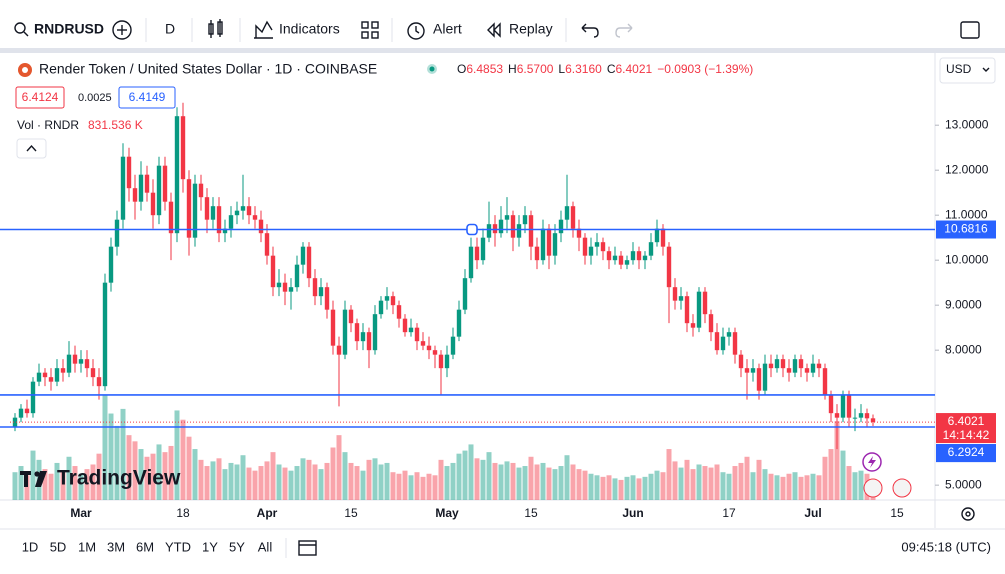 This screenshot has width=1005, height=574. Describe the element at coordinates (502, 24) in the screenshot. I see `toolbar` at that location.